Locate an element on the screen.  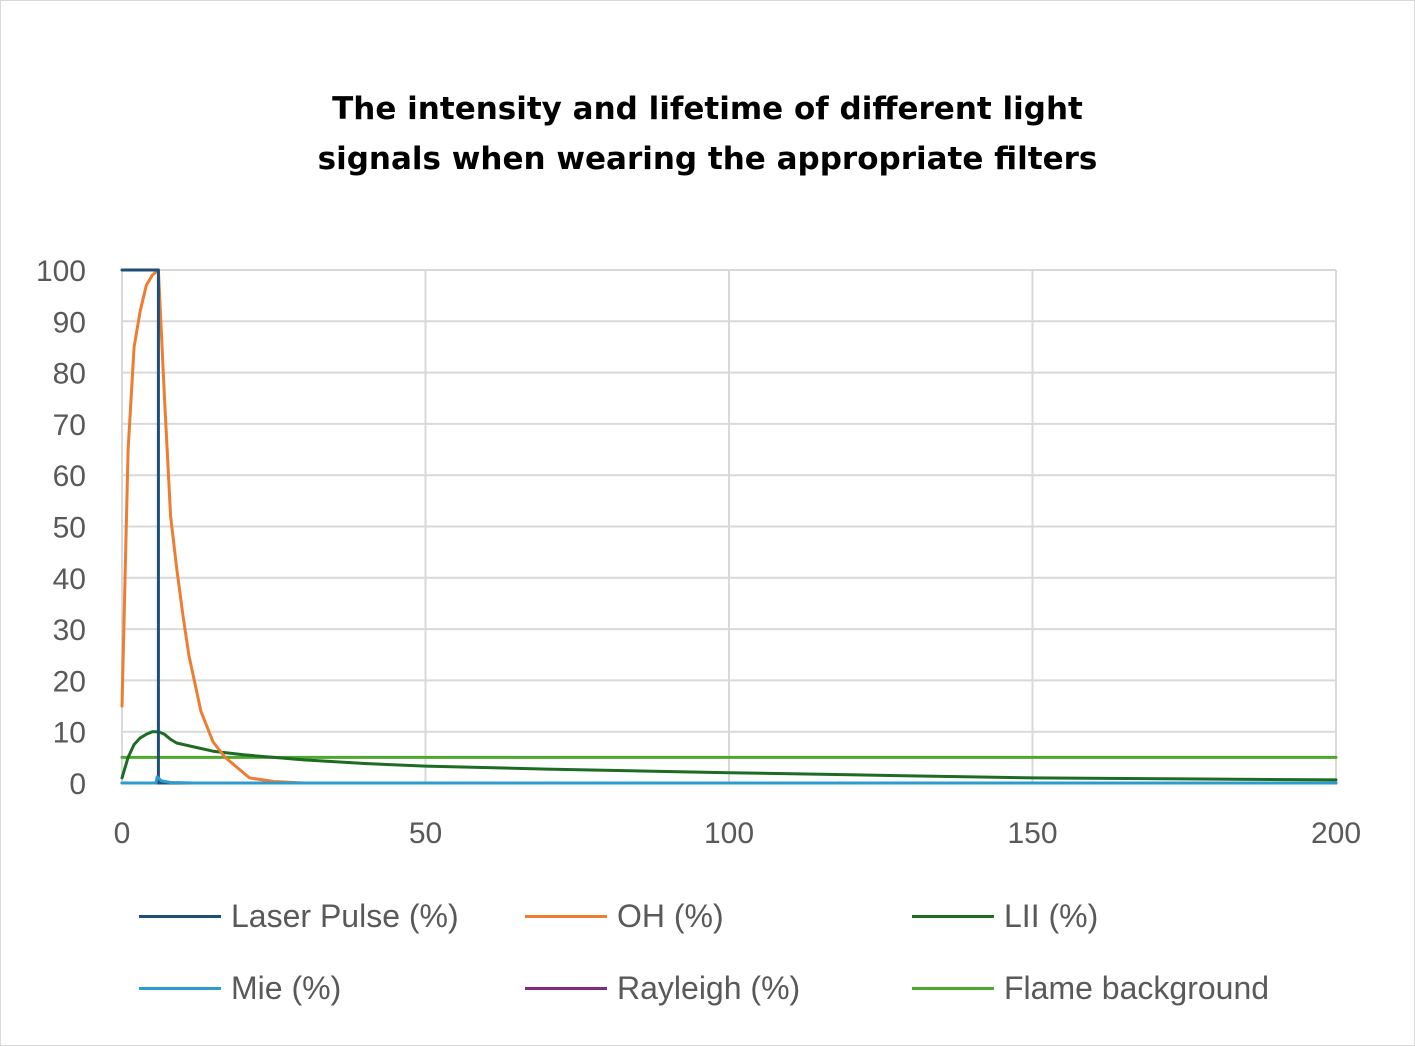
y-tick-label: 100 is located at coordinates (61, 271).